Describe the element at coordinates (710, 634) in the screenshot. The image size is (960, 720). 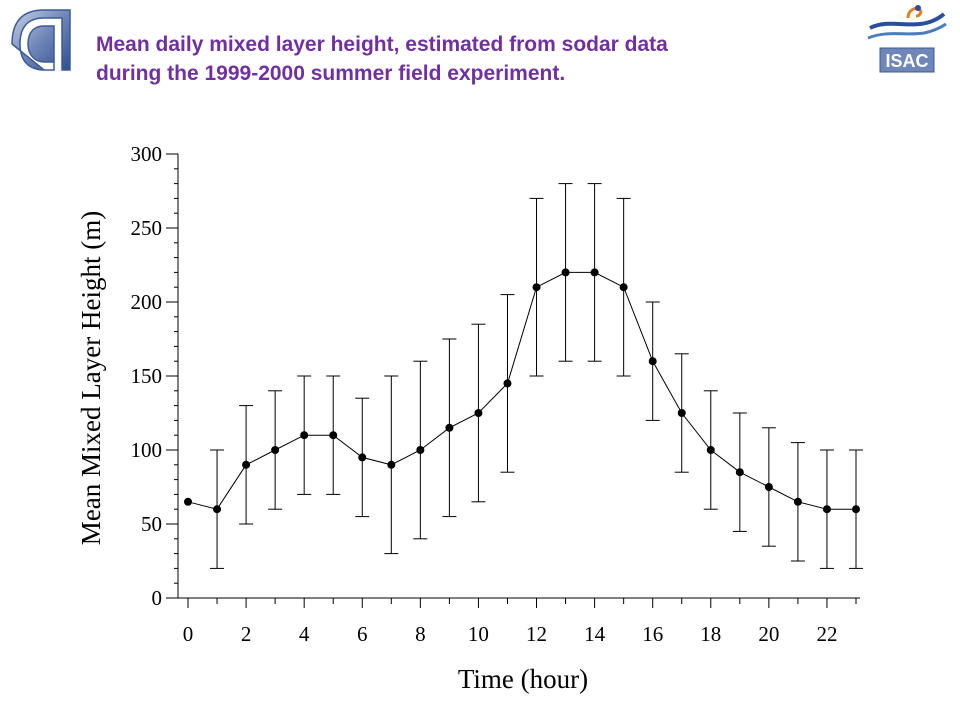
I see `x-tick-label: 18` at that location.